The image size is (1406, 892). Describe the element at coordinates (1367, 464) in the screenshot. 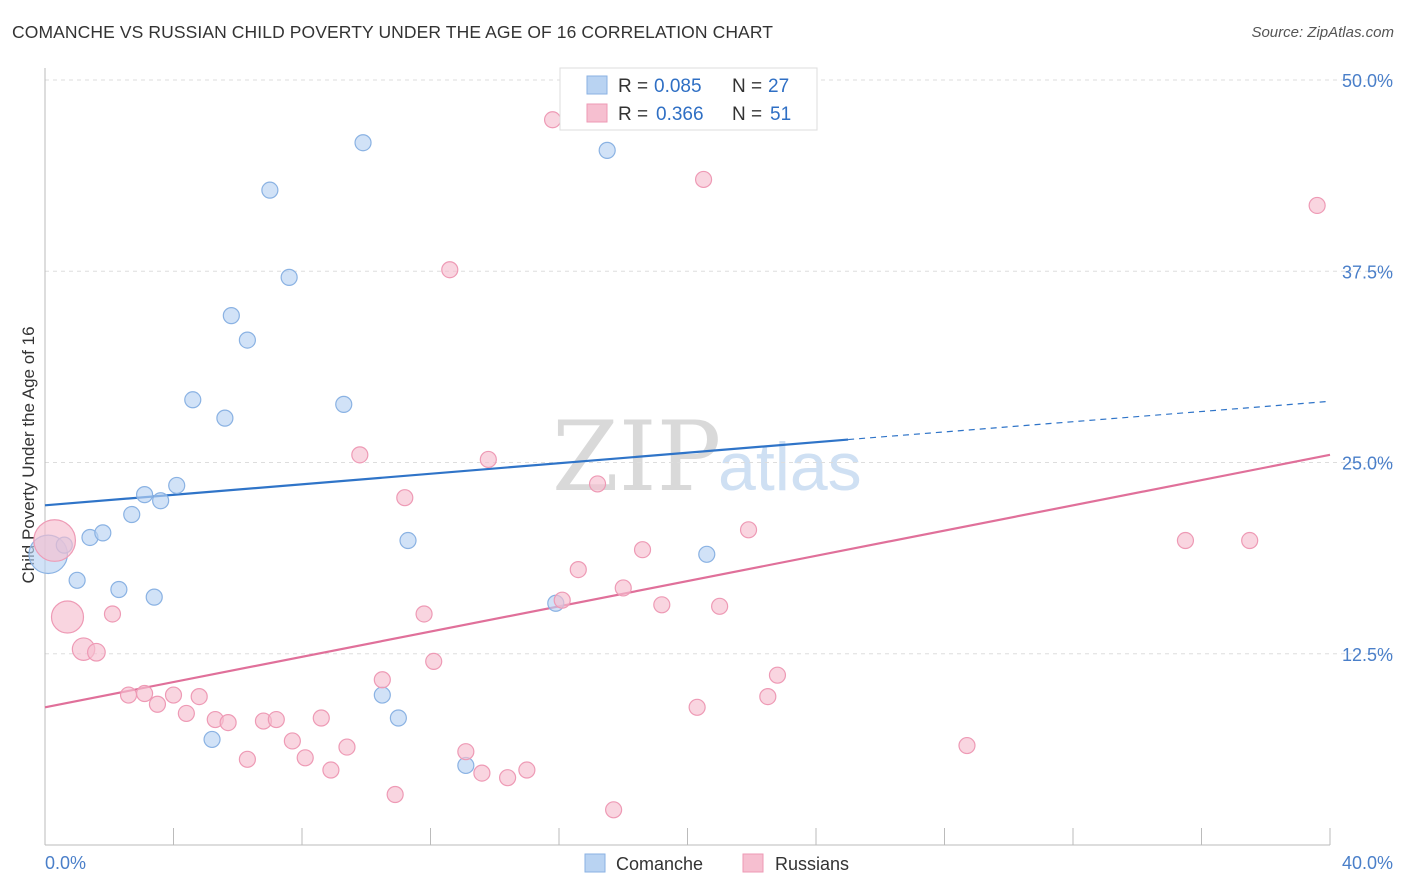

I see `y-tick-label: 25.0%` at that location.